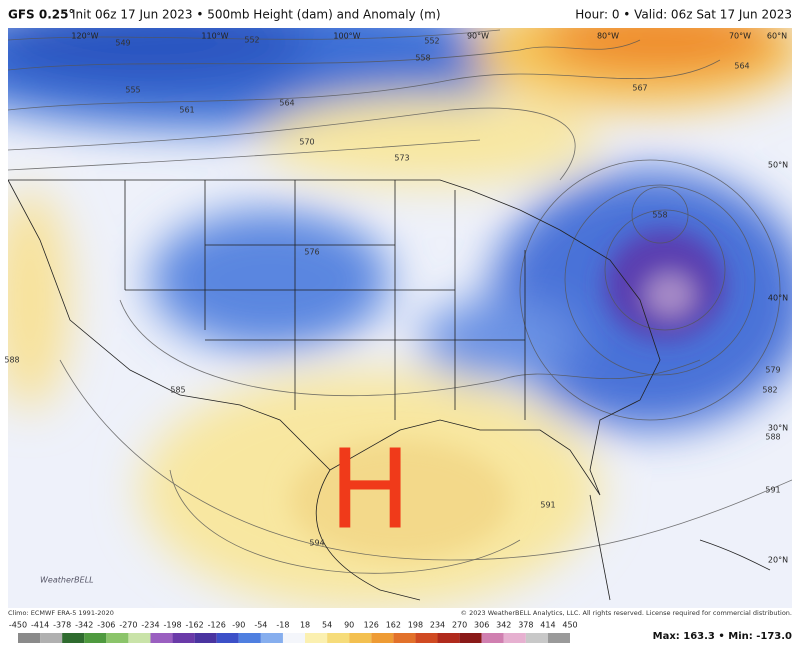 Image resolution: width=800 pixels, height=660 pixels. Describe the element at coordinates (18, 625) in the screenshot. I see `colorbar-tick-label: -450` at that location.